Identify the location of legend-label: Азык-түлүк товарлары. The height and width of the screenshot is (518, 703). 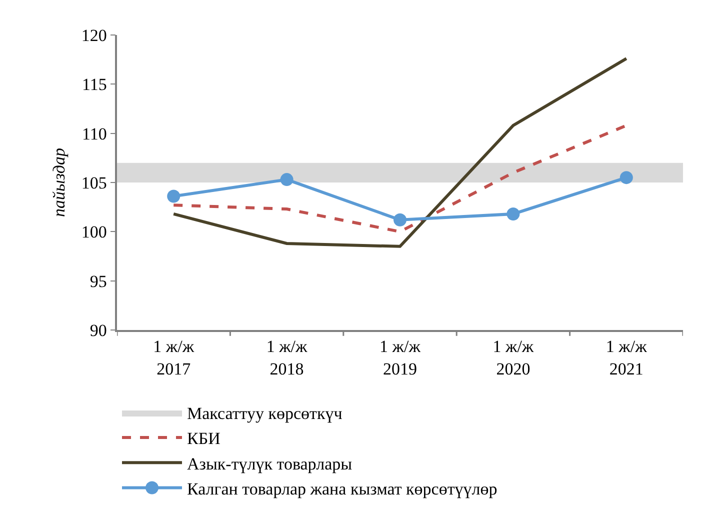
(270, 464).